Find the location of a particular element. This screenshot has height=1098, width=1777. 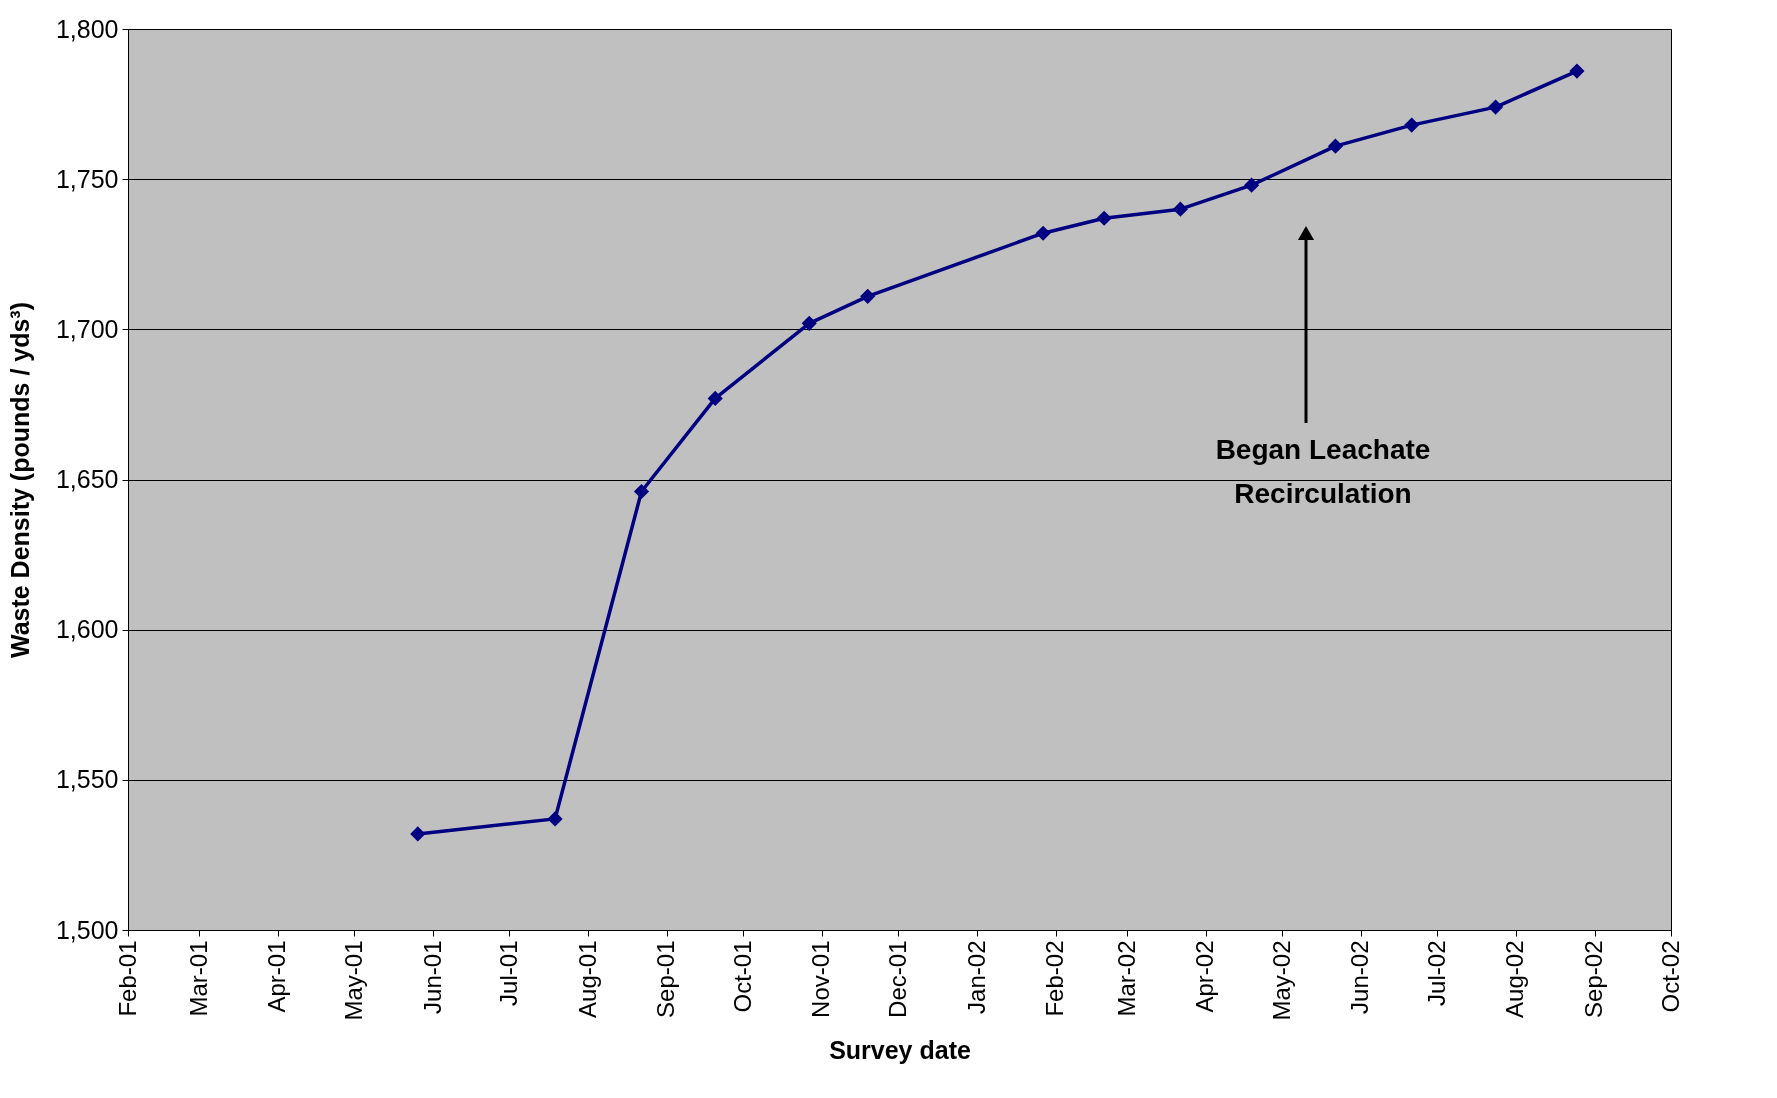

y-tick-label: 1,800 is located at coordinates (87, 28).